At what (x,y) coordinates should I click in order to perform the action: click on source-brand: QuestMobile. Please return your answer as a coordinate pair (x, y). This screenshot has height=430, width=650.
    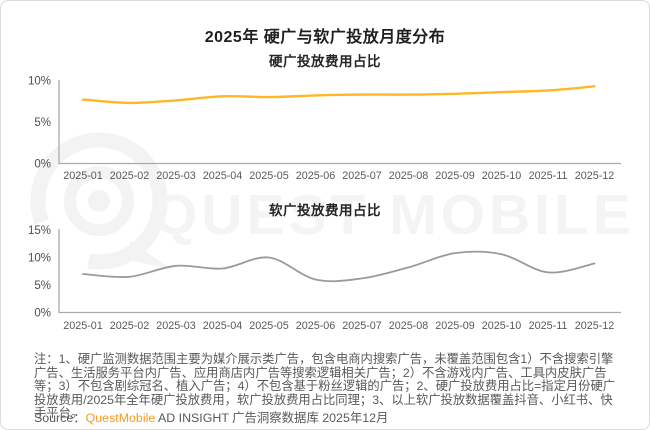
    Looking at the image, I should click on (120, 418).